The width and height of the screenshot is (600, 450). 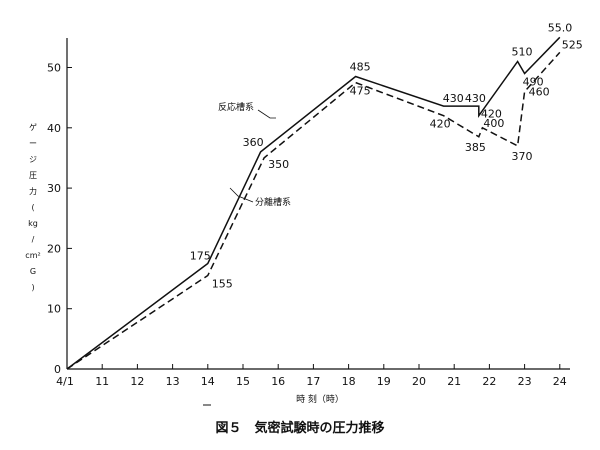 I want to click on data-label: 460, so click(x=539, y=92).